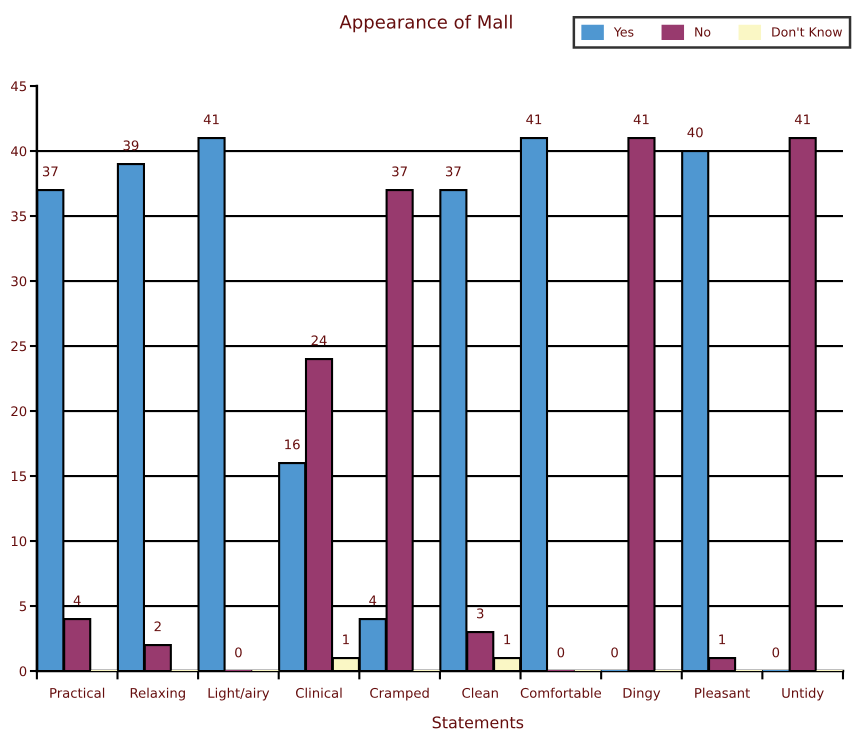  I want to click on y-tick-label: 35, so click(18, 216).